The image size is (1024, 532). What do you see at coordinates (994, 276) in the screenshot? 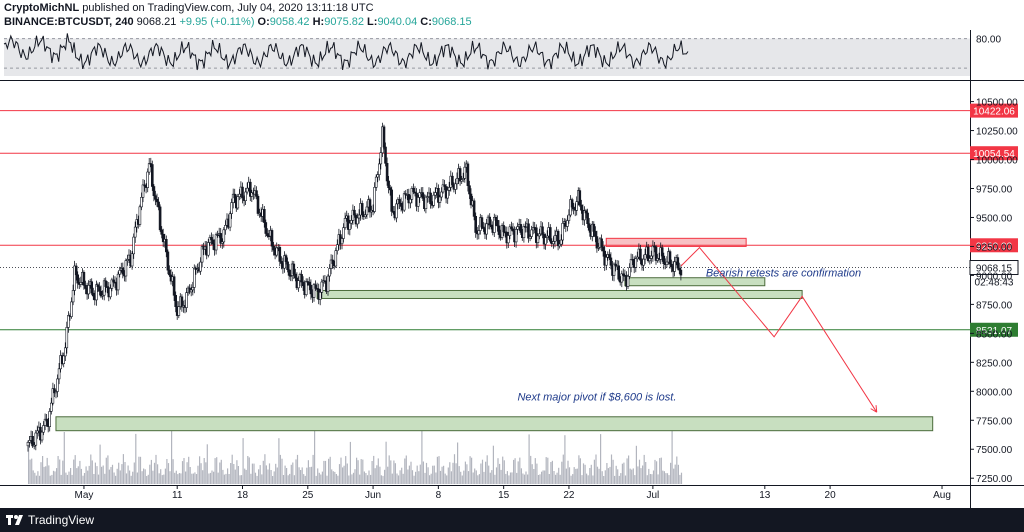
I see `y-tick-label: 9000.00` at bounding box center [994, 276].